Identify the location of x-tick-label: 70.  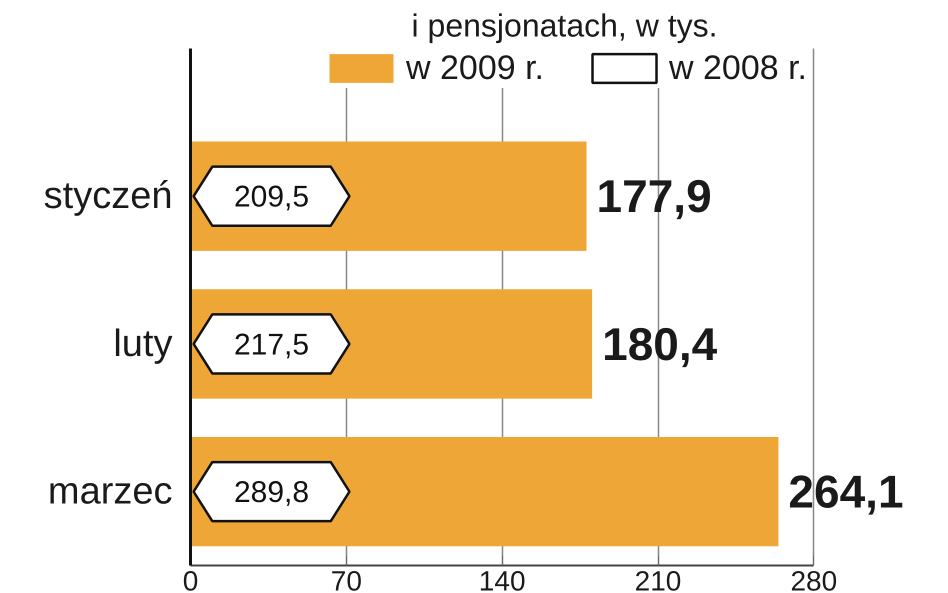
(346, 579).